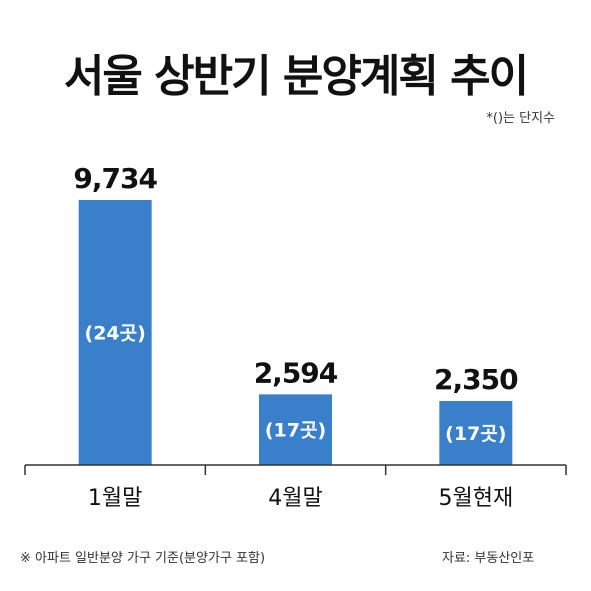 This screenshot has width=591, height=591. Describe the element at coordinates (520, 118) in the screenshot. I see `unit-note: *()는 단지수` at that location.